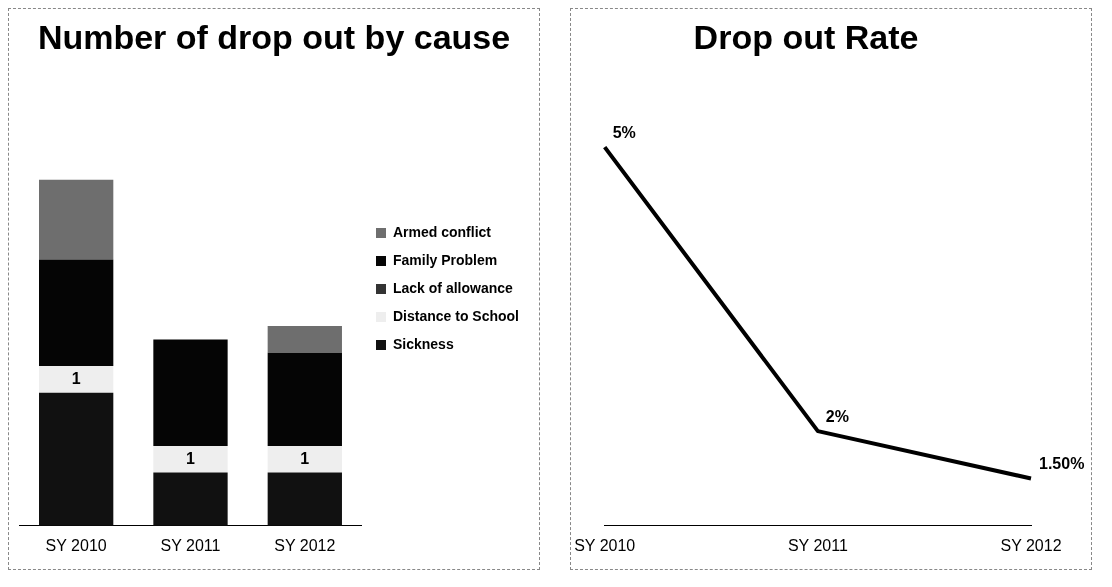 Image resolution: width=1112 pixels, height=587 pixels. Describe the element at coordinates (445, 259) in the screenshot. I see `legend-label: Family Problem` at that location.